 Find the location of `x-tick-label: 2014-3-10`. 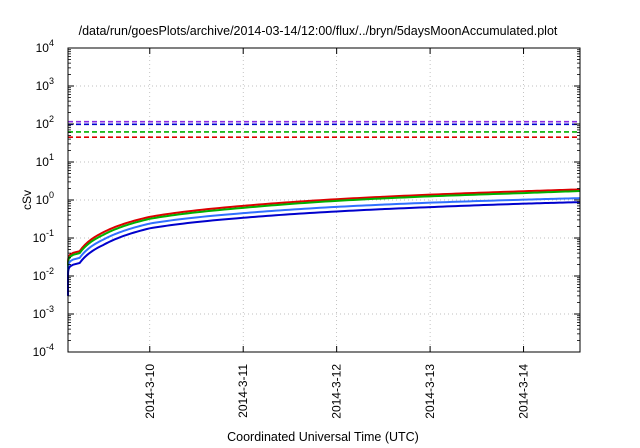

x-tick-label: 2014-3-10 is located at coordinates (150, 391).